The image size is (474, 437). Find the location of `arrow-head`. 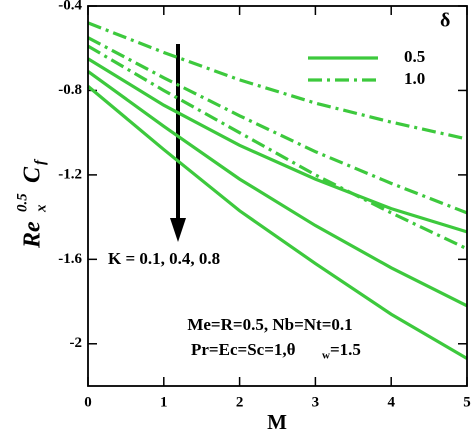

arrow-head is located at coordinates (178, 230).